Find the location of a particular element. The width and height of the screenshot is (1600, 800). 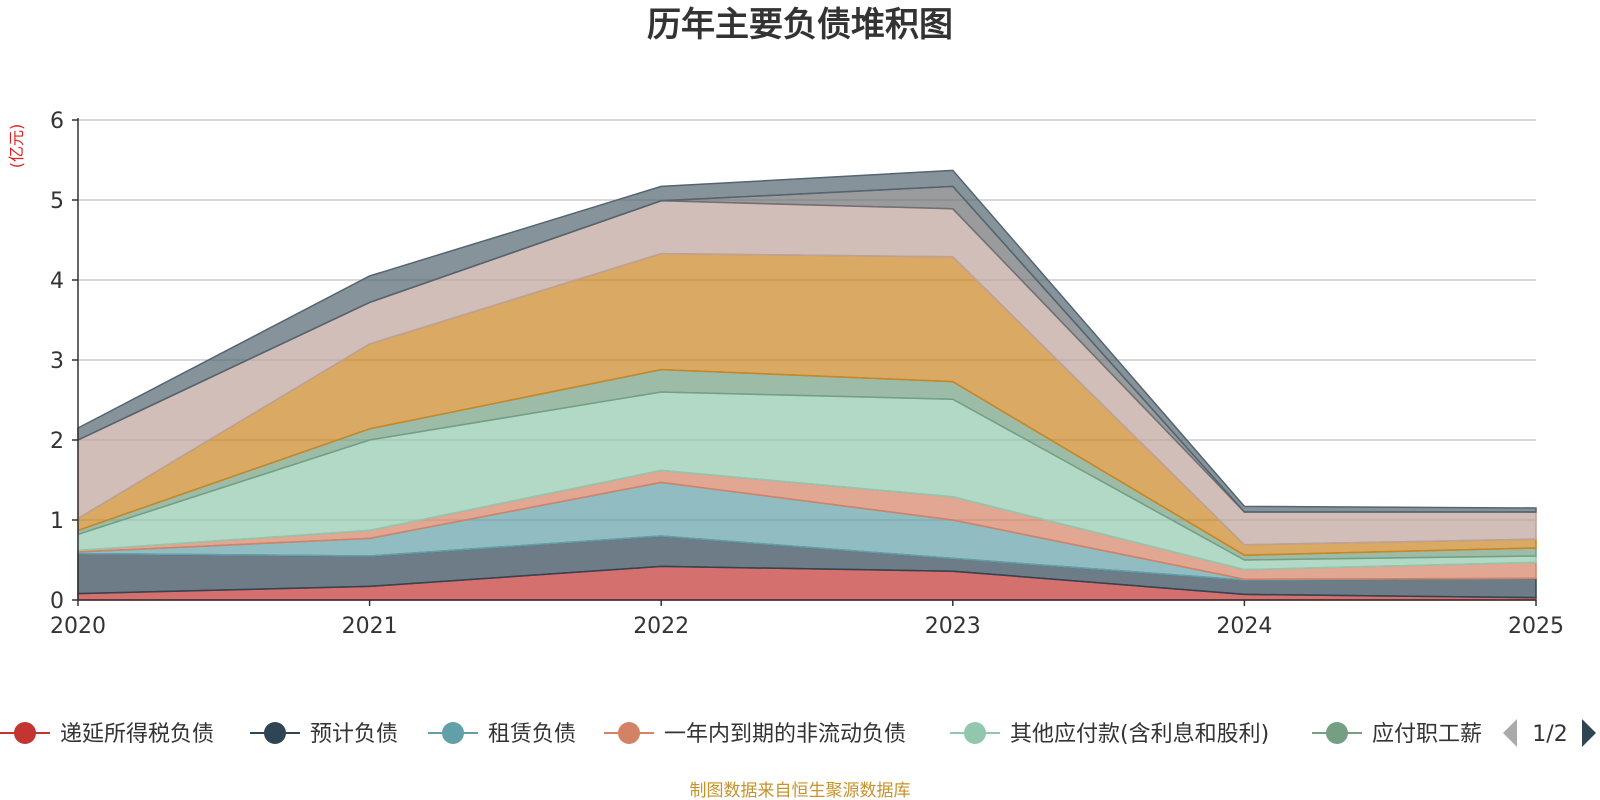

x-tick-label: 2024 is located at coordinates (1244, 626).